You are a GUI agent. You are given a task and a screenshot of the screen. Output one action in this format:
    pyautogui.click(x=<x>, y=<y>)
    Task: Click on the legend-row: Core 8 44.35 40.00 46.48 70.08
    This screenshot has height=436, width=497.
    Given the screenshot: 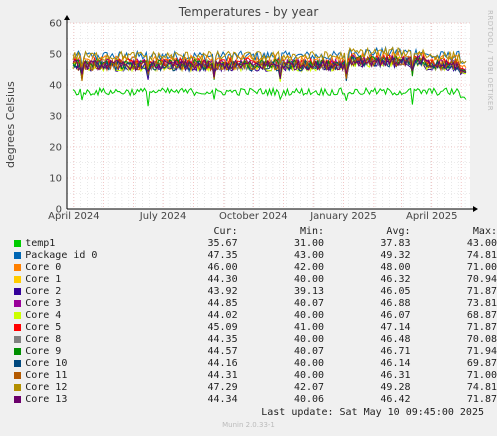 What is the action you would take?
    pyautogui.click(x=252, y=340)
    